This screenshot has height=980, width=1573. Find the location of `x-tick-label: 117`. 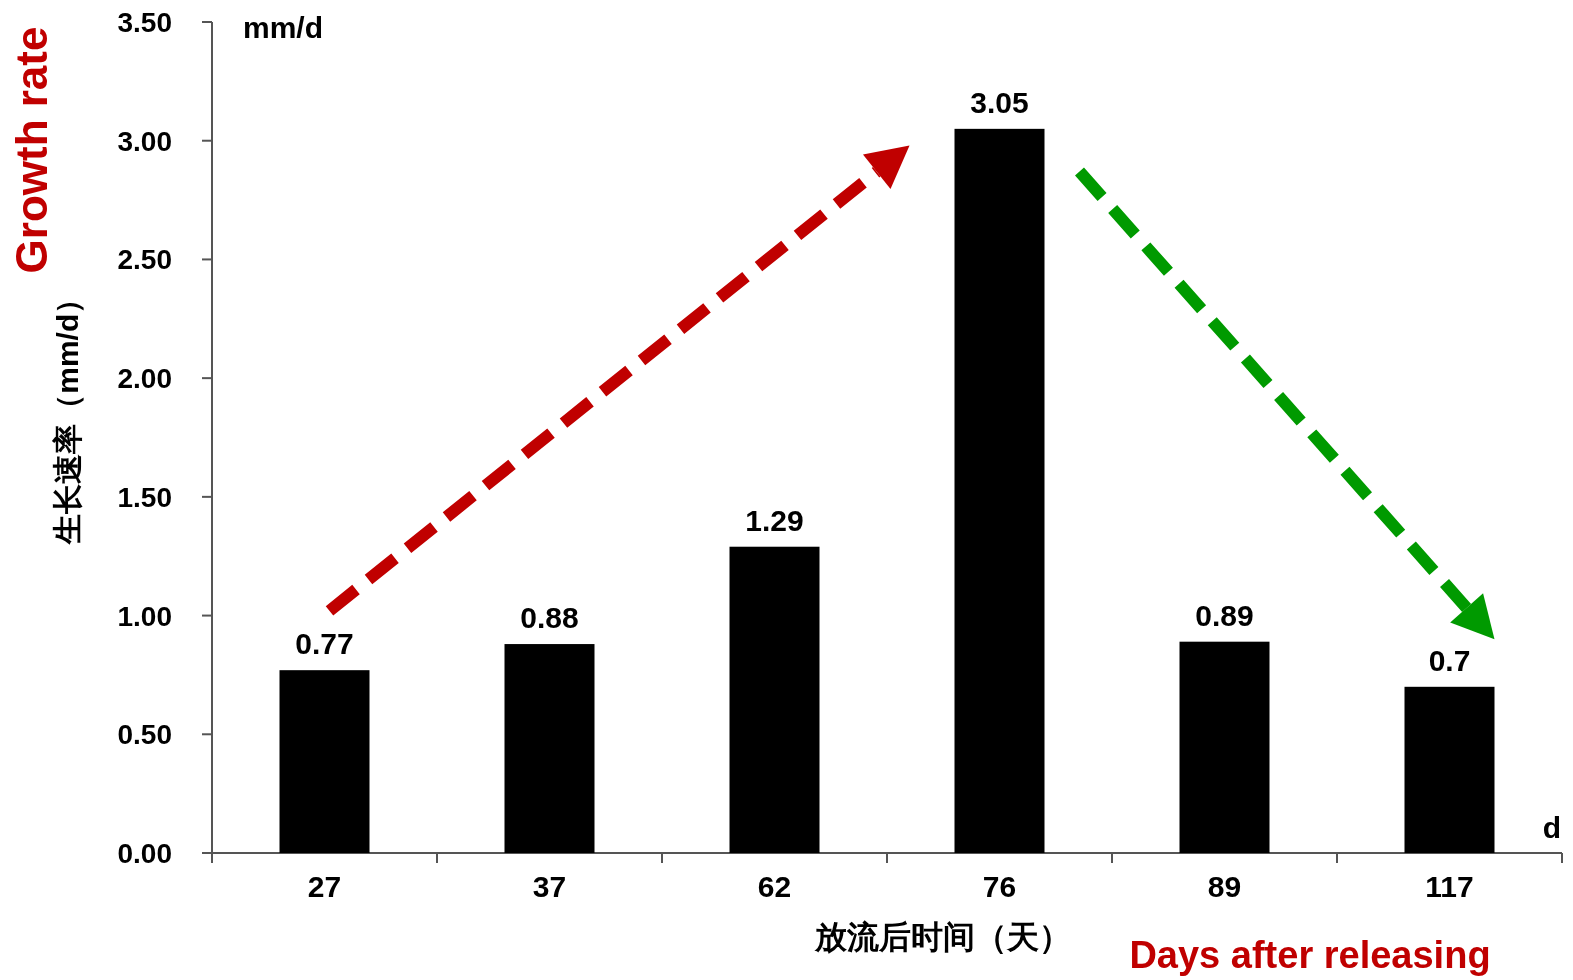

x-tick-label: 117 is located at coordinates (1449, 886).